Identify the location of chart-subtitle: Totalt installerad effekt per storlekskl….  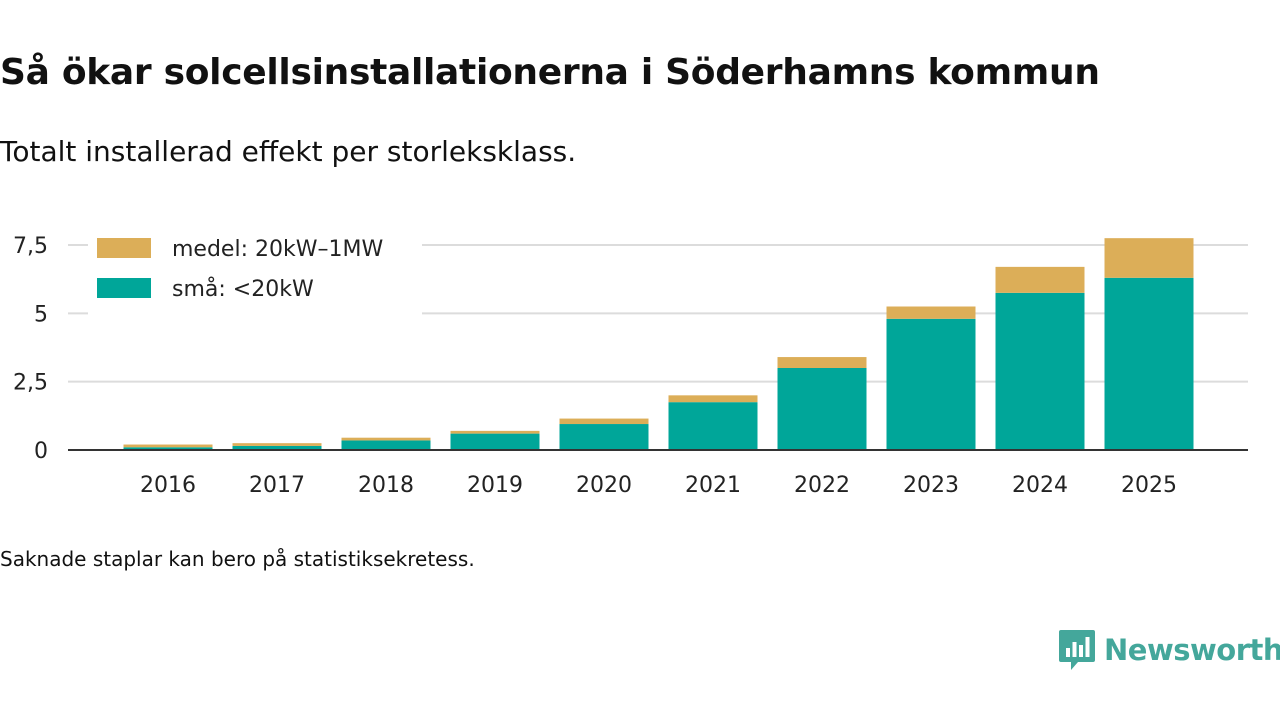
(288, 151).